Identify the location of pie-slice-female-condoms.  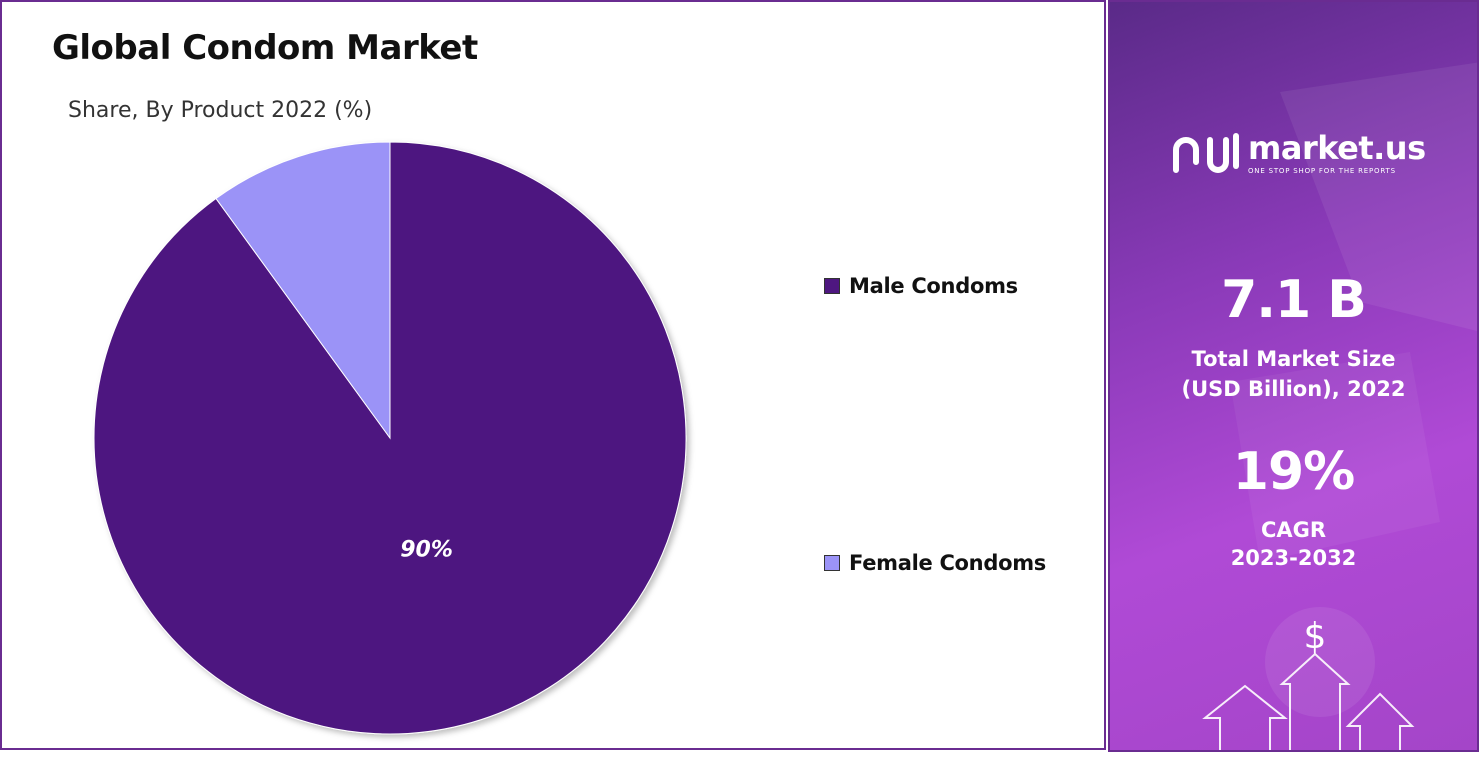
(303, 290).